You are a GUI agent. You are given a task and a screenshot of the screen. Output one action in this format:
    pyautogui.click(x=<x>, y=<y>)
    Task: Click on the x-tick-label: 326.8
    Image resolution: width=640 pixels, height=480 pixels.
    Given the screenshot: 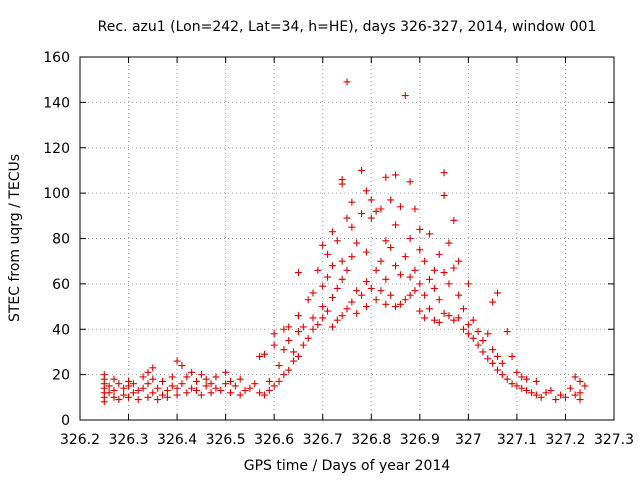 What is the action you would take?
    pyautogui.click(x=371, y=440)
    